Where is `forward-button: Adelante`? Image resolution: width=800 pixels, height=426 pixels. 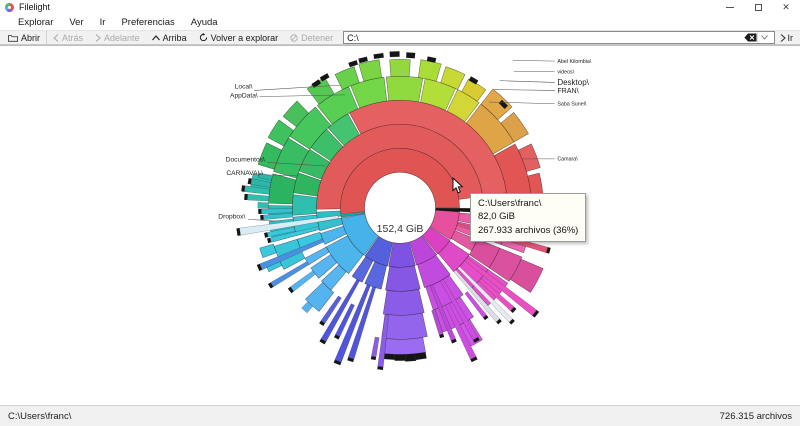 forward-button: Adelante is located at coordinates (117, 37).